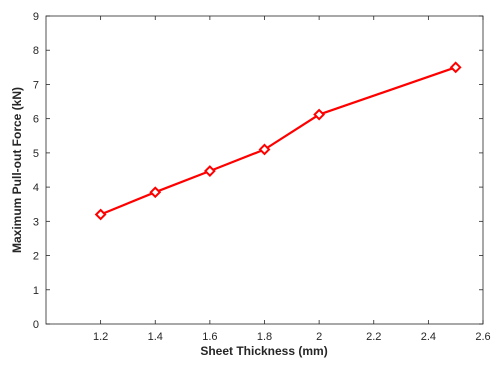 The width and height of the screenshot is (493, 366). What do you see at coordinates (209, 337) in the screenshot?
I see `x-tick-label: 1.6` at bounding box center [209, 337].